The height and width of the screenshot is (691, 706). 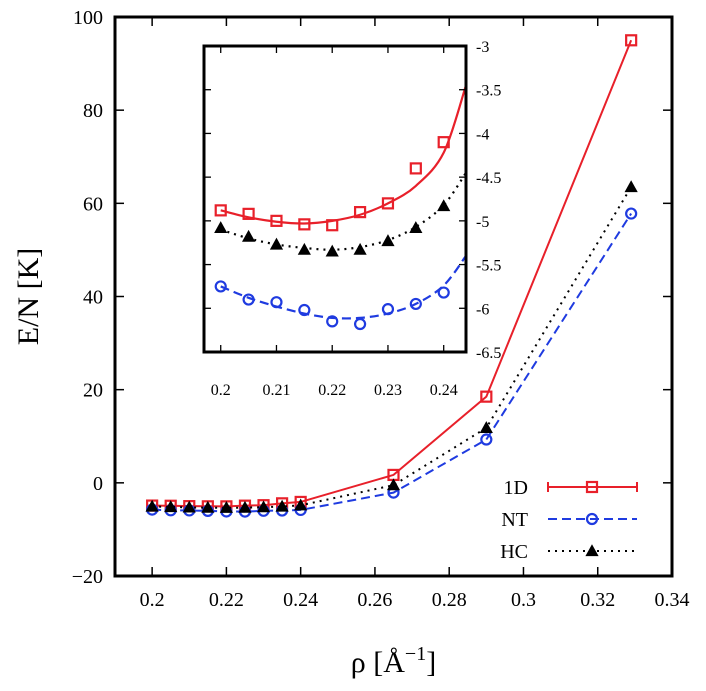 What do you see at coordinates (444, 390) in the screenshot?
I see `inset-x-tick-label-4: 0.24` at bounding box center [444, 390].